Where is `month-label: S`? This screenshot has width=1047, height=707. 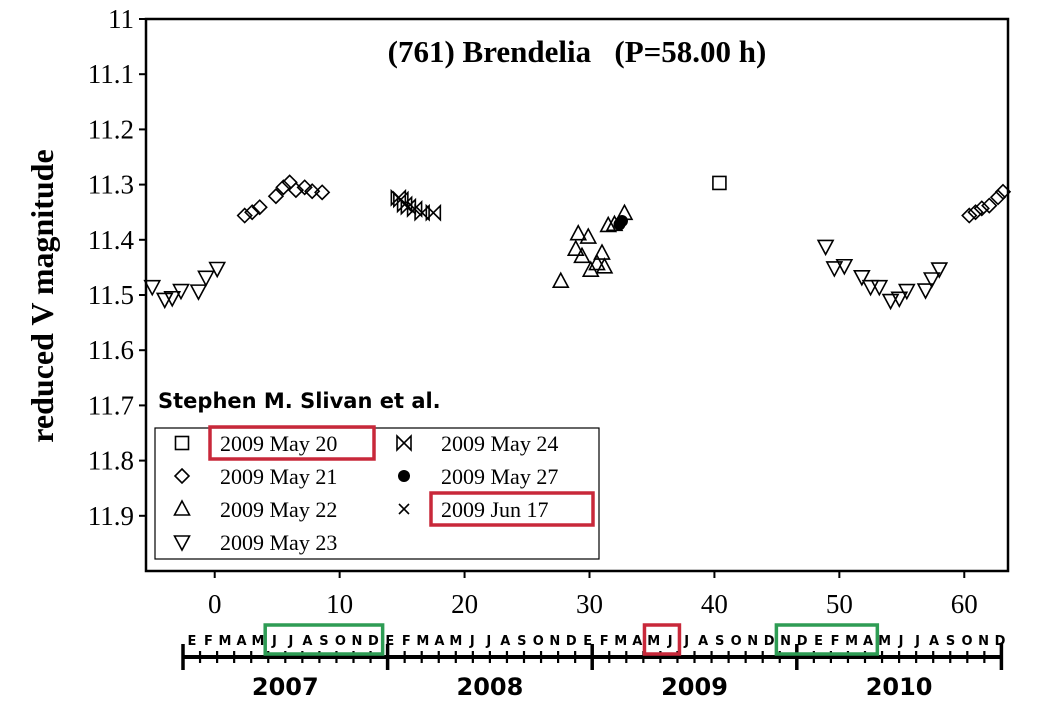
month-label: S is located at coordinates (719, 641).